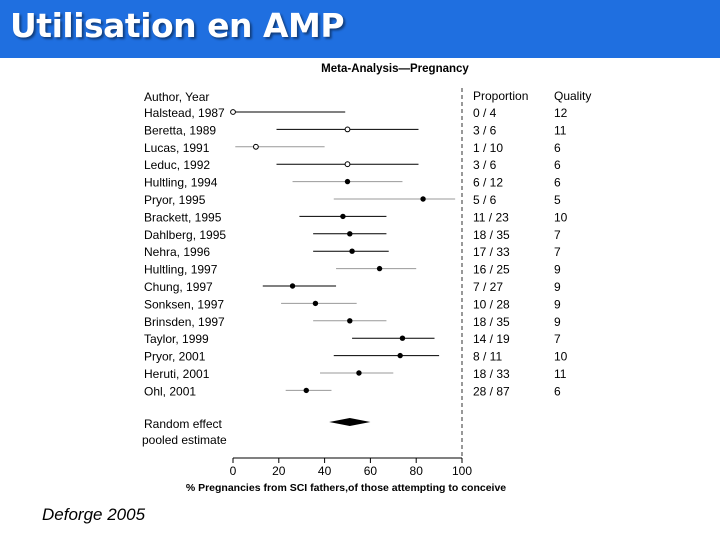 This screenshot has width=720, height=540. Describe the element at coordinates (491, 391) in the screenshot. I see `proportion-value: 28 / 87` at that location.